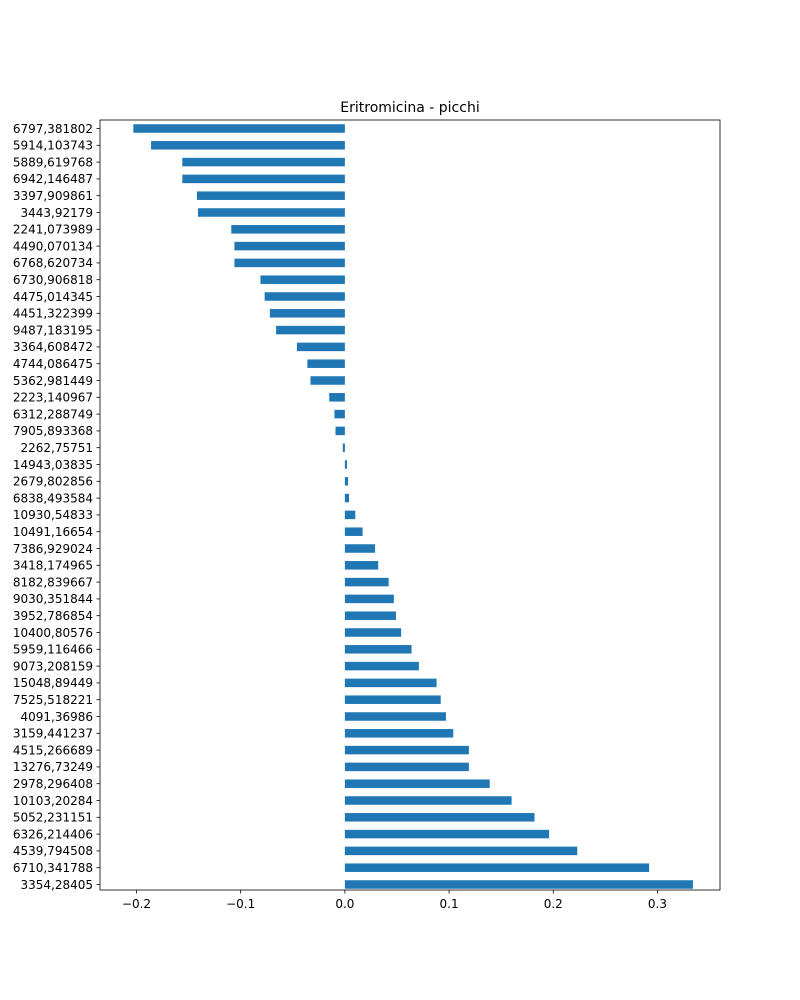 Image resolution: width=800 pixels, height=1000 pixels. Describe the element at coordinates (449, 904) in the screenshot. I see `x-tick-label: 0.1` at that location.